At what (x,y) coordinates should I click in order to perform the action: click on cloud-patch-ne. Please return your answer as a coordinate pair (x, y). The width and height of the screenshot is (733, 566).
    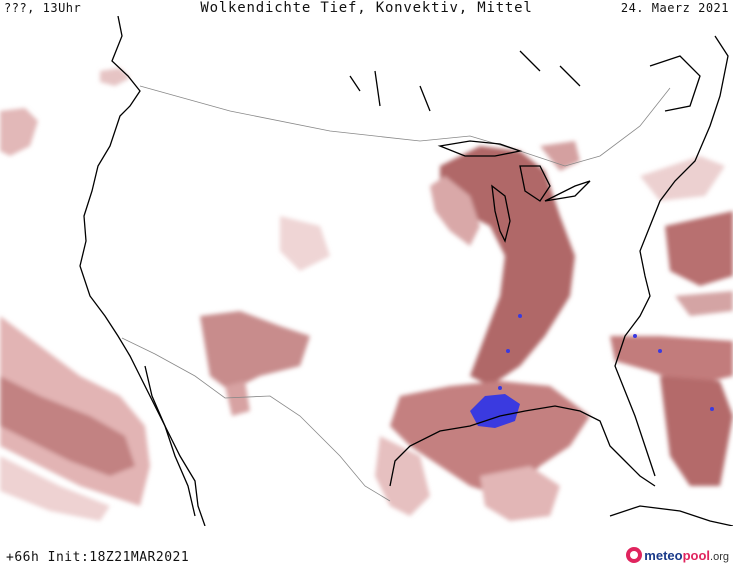
    Looking at the image, I should click on (682, 178).